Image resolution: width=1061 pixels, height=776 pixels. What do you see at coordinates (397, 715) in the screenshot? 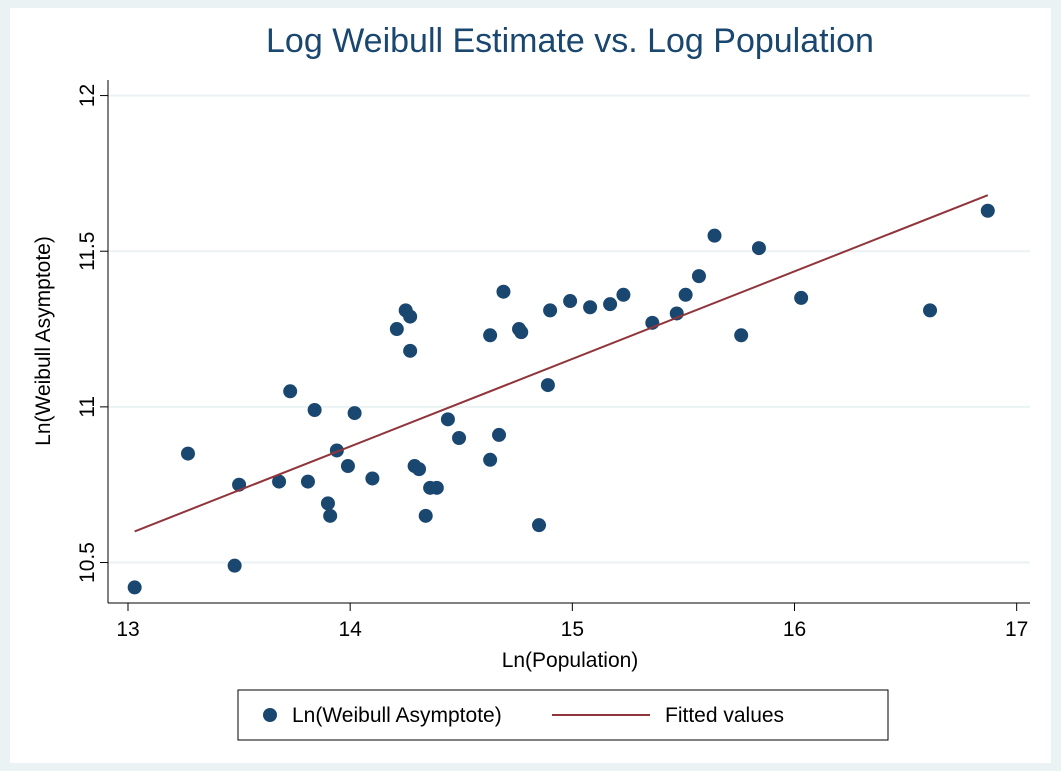
I see `legend-label: Ln(Weibull Asymptote)` at bounding box center [397, 715].